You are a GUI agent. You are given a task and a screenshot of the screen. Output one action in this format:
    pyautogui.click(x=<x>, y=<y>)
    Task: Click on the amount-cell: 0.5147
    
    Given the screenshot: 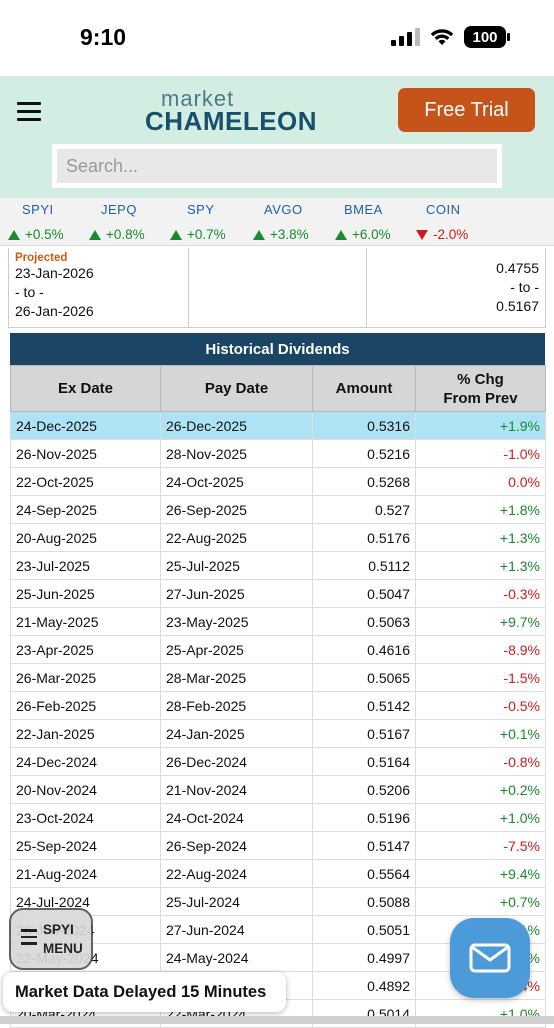 What is the action you would take?
    pyautogui.click(x=364, y=845)
    